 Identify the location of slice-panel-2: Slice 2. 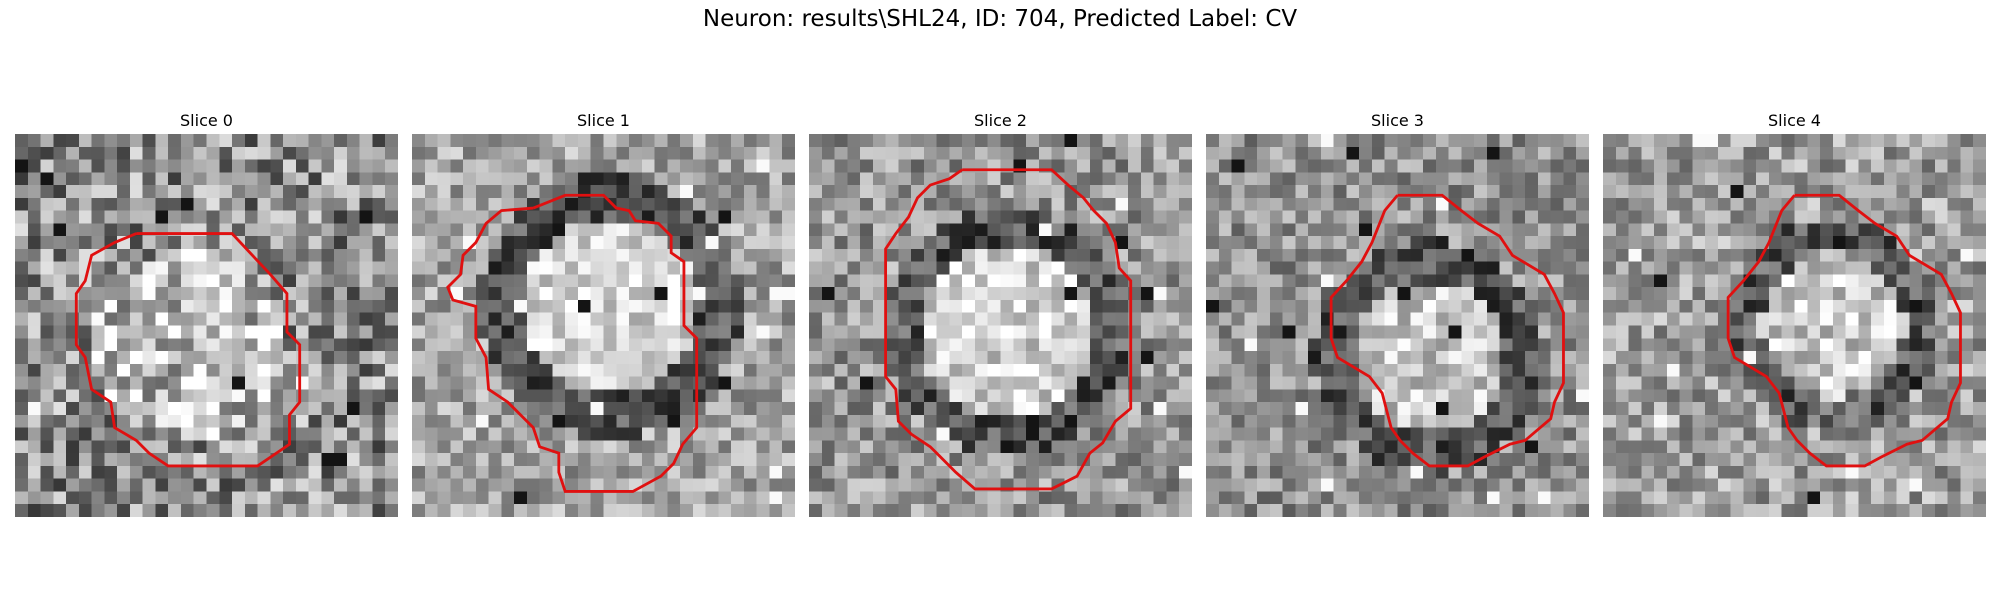
(1000, 312).